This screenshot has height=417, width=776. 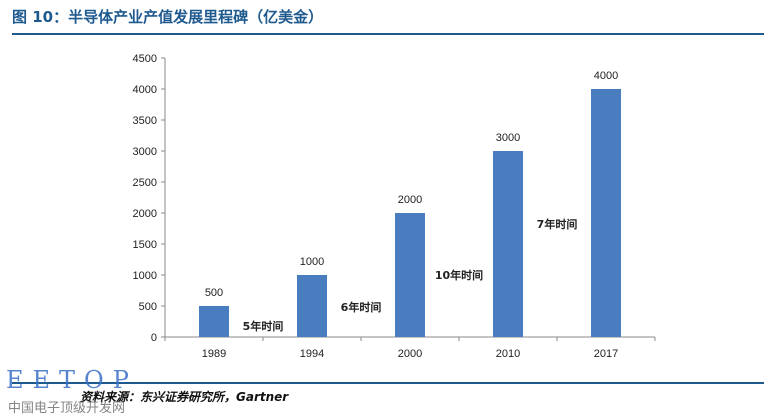 I want to click on data-label: 4000, so click(x=606, y=76).